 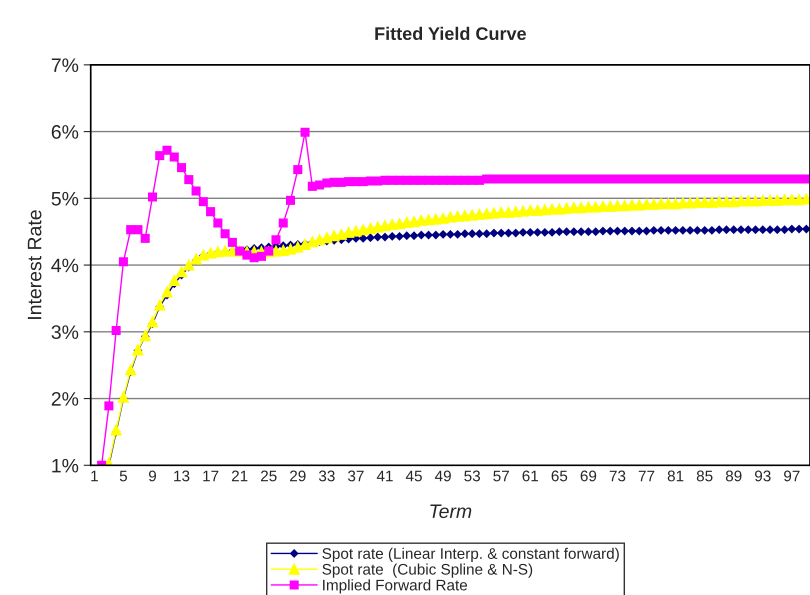 I want to click on y-tick-label: 1%, so click(x=65, y=465).